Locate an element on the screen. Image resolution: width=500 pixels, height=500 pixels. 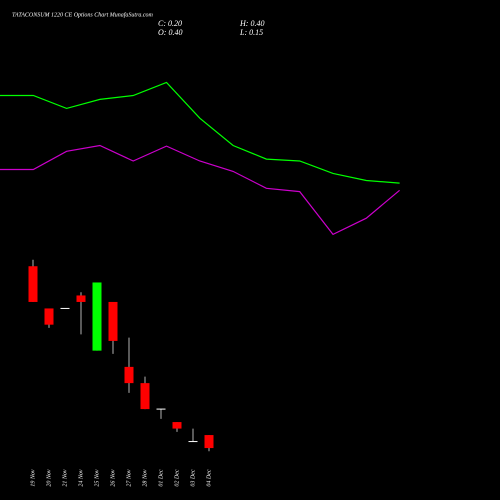
ohlc-low: L: 0.15 is located at coordinates (251, 32).